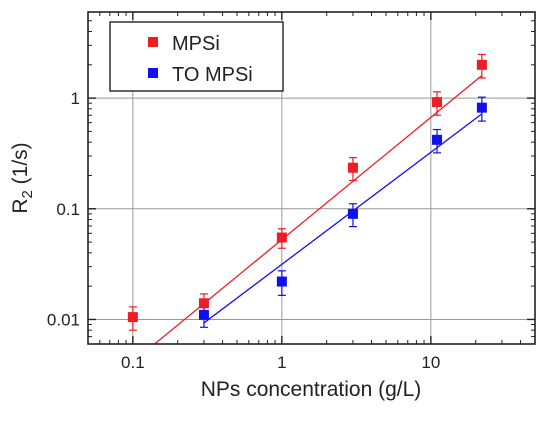  I want to click on legend-marker-to-mpsi, so click(153, 73).